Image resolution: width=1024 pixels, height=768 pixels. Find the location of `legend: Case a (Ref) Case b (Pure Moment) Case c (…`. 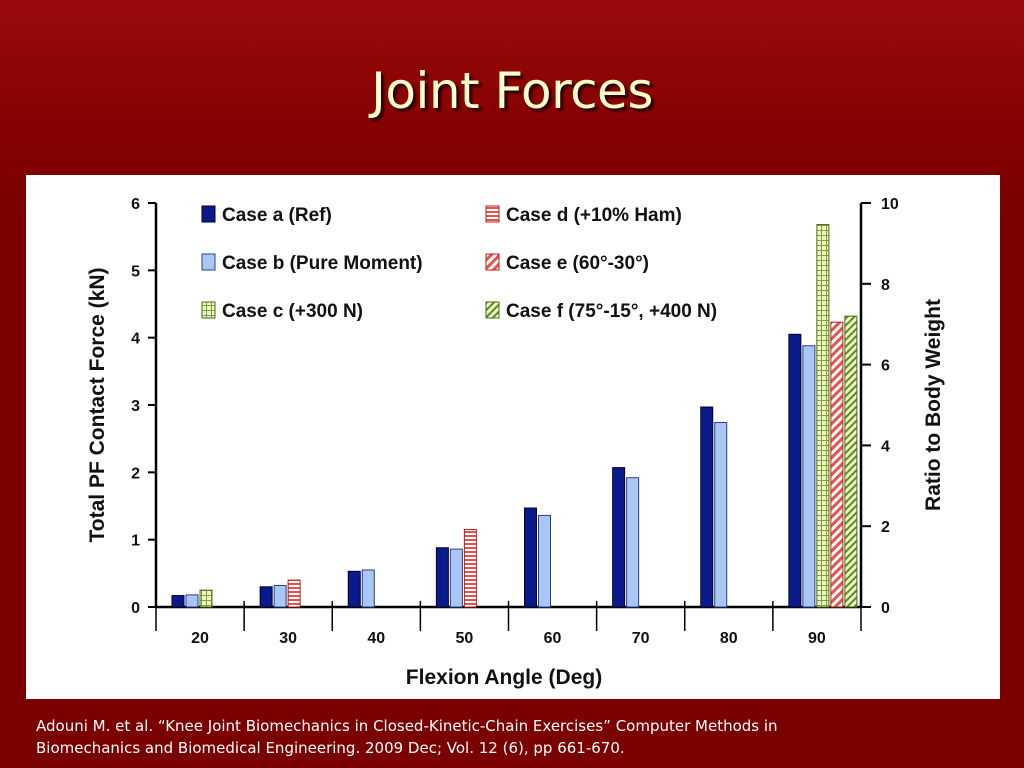

legend: Case a (Ref) Case b (Pure Moment) Case c (… is located at coordinates (459, 263).